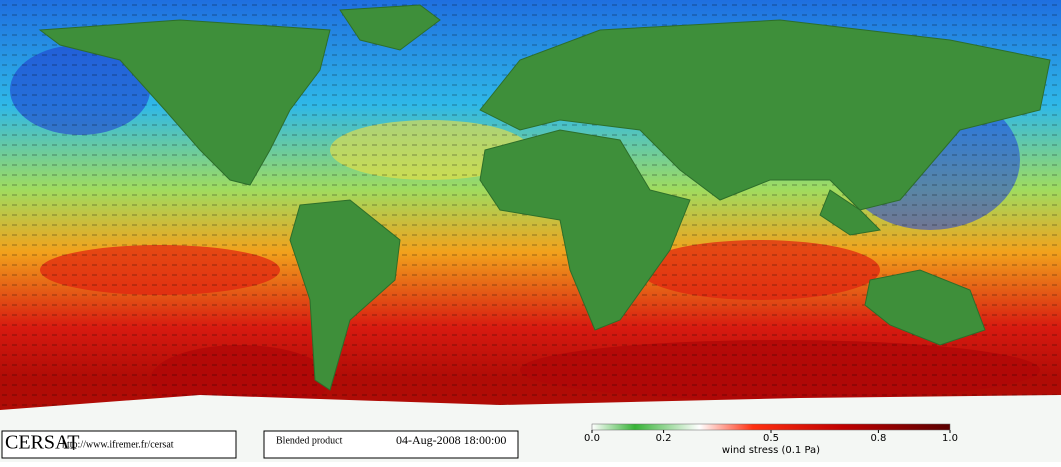 The image size is (1061, 467). Describe the element at coordinates (771, 450) in the screenshot. I see `colorbar-label: wind stress (0.1 Pa)` at that location.